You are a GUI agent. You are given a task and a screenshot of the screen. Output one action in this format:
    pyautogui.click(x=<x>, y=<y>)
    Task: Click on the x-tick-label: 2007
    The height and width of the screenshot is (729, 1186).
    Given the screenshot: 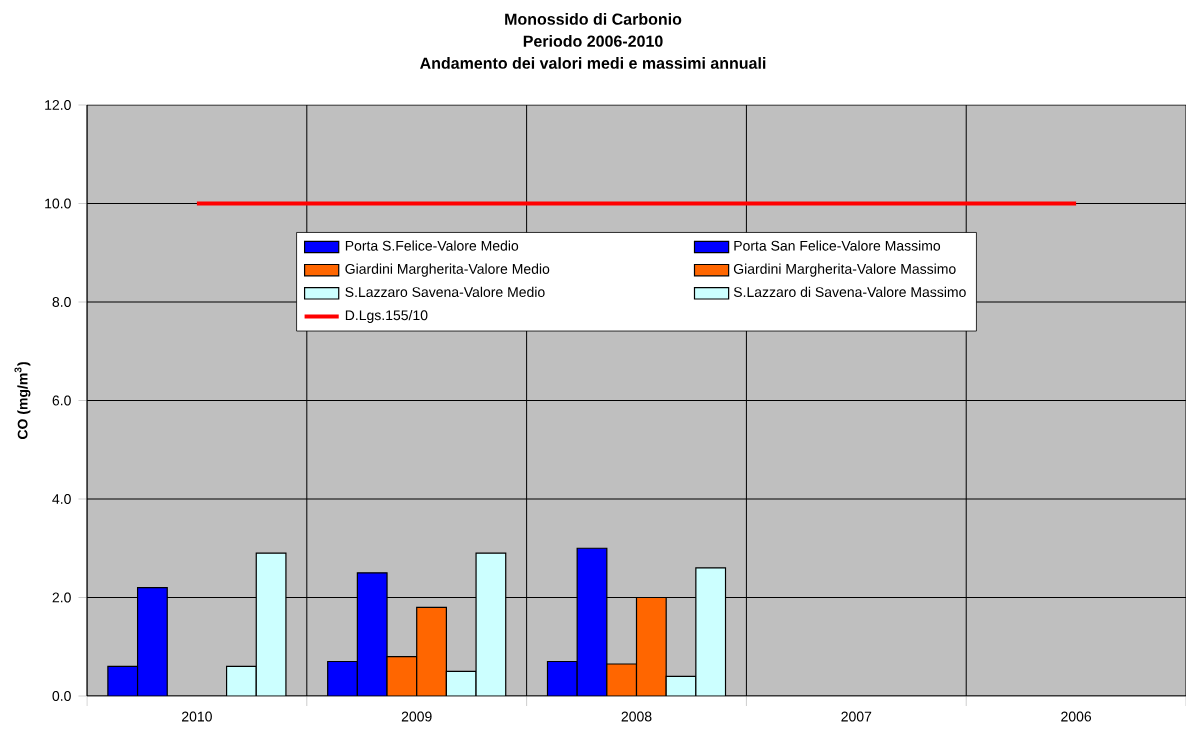 What is the action you would take?
    pyautogui.click(x=856, y=716)
    